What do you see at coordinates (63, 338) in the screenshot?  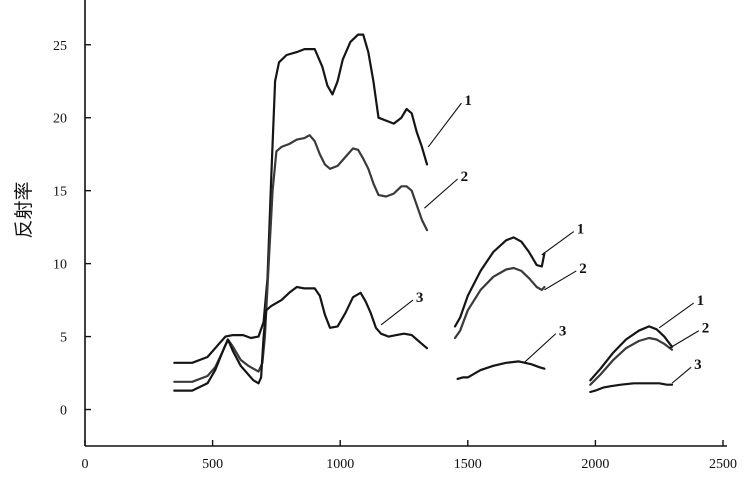 I see `y-tick-label: 5` at bounding box center [63, 338].